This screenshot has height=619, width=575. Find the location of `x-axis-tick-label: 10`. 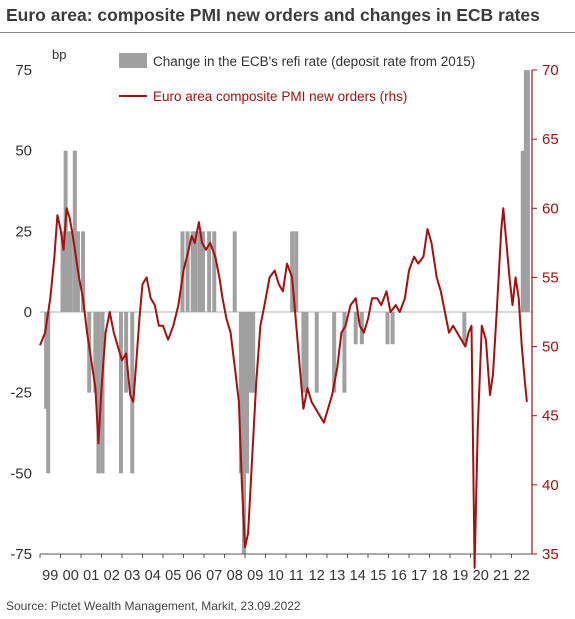

x-axis-tick-label: 10 is located at coordinates (276, 576).